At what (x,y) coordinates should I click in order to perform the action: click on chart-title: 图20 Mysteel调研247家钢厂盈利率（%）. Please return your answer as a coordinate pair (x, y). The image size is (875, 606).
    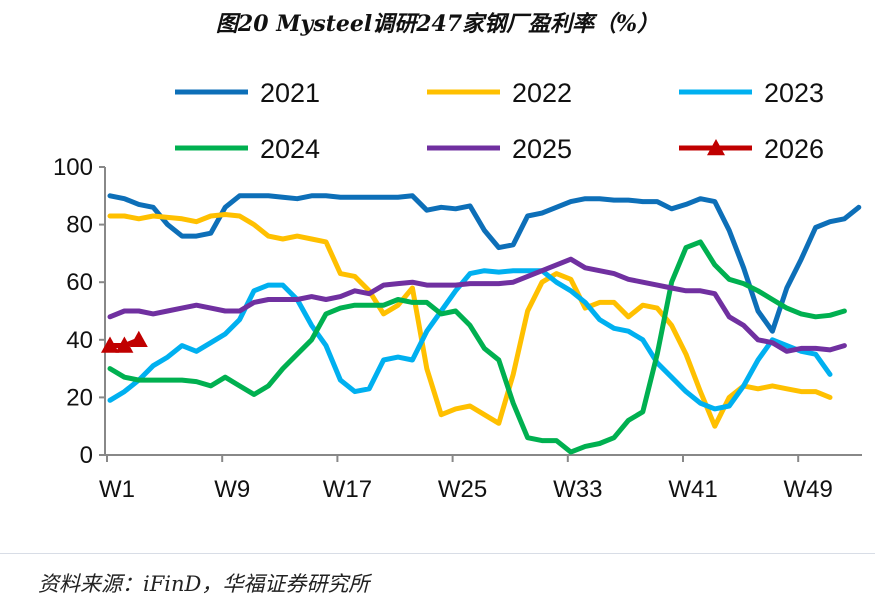
    Looking at the image, I should click on (437, 24).